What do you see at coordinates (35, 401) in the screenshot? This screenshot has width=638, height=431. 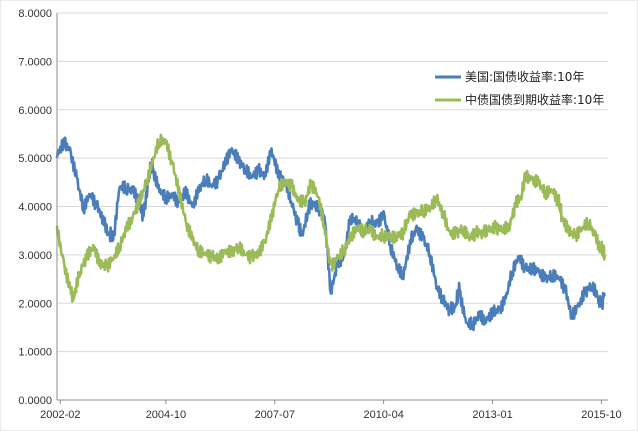 I see `y-tick-label: 0.0000` at bounding box center [35, 401].